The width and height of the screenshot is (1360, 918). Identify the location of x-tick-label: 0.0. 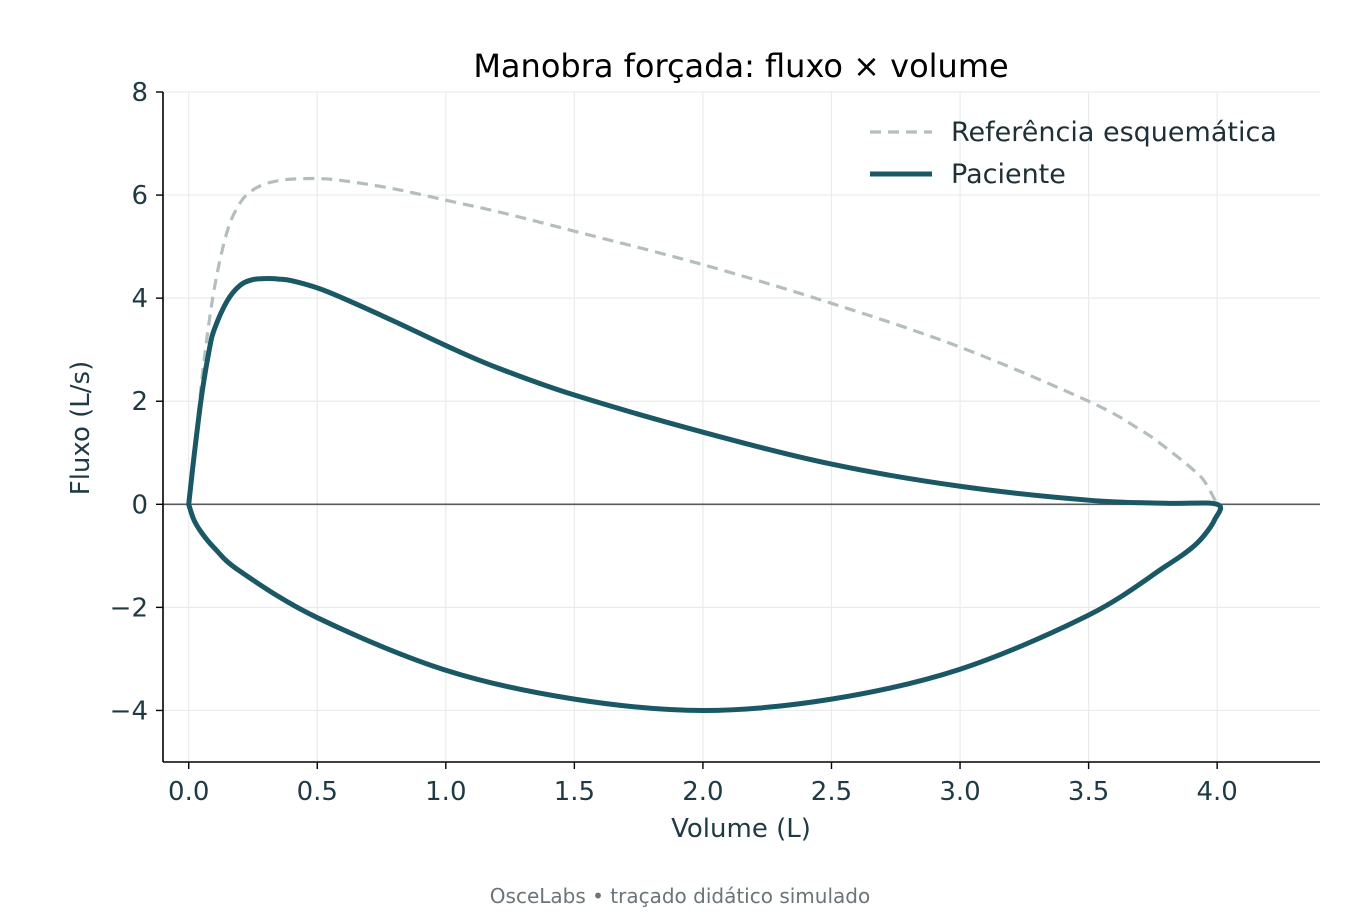
(188, 792).